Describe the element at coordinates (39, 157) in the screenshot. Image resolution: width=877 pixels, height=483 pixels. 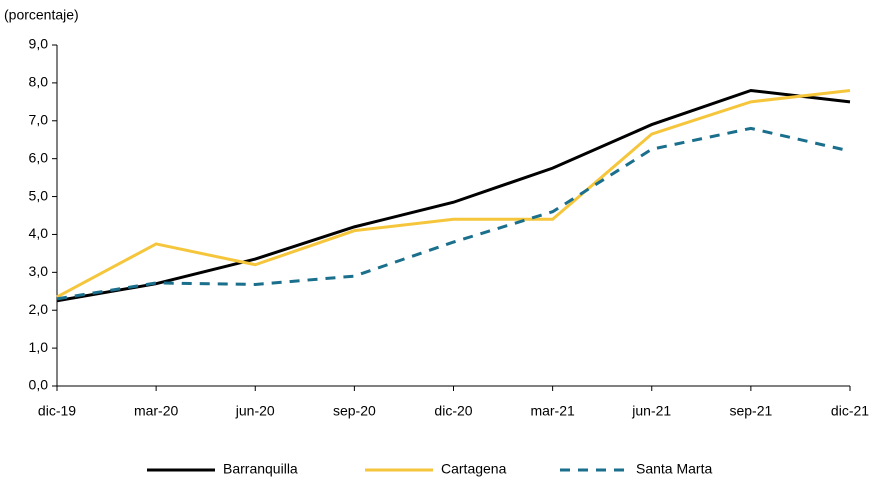
I see `y-tick-label: 6,0` at that location.